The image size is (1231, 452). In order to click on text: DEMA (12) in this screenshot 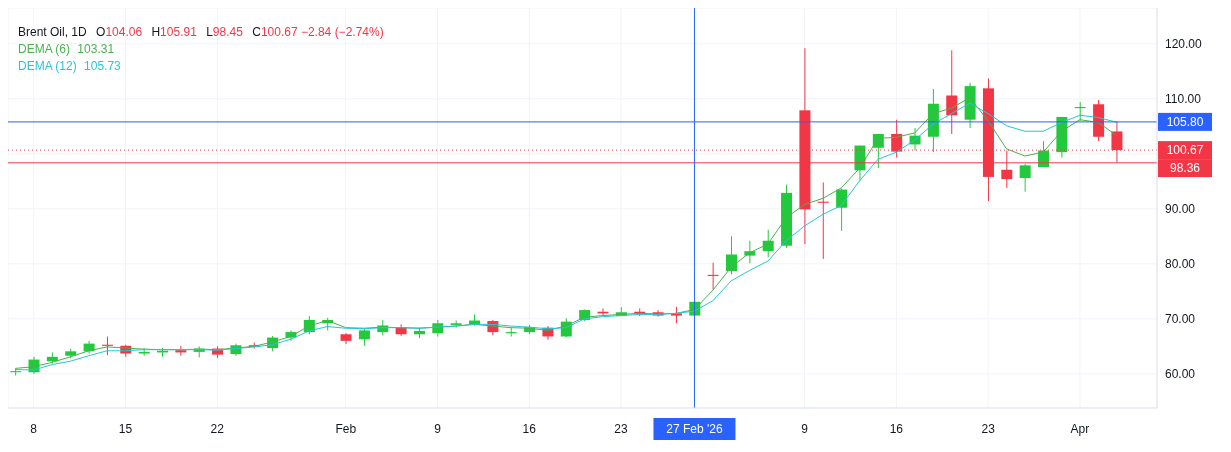, I will do `click(47, 66)`.